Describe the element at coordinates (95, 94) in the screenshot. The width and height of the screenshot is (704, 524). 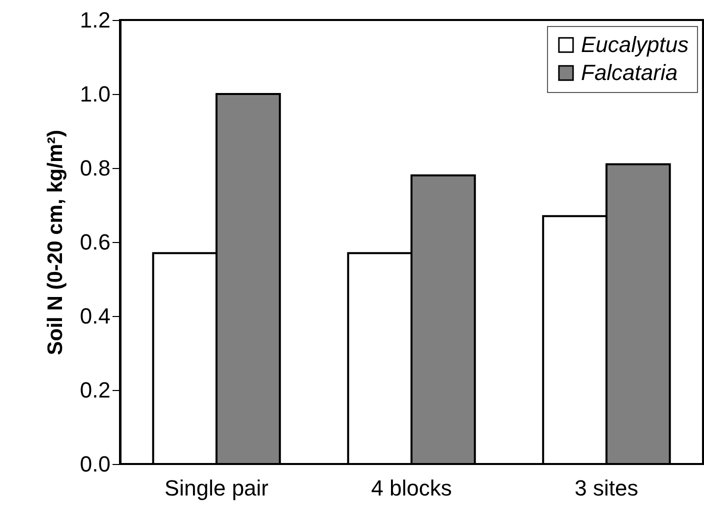
I see `y-tick-label: 1.0` at that location.